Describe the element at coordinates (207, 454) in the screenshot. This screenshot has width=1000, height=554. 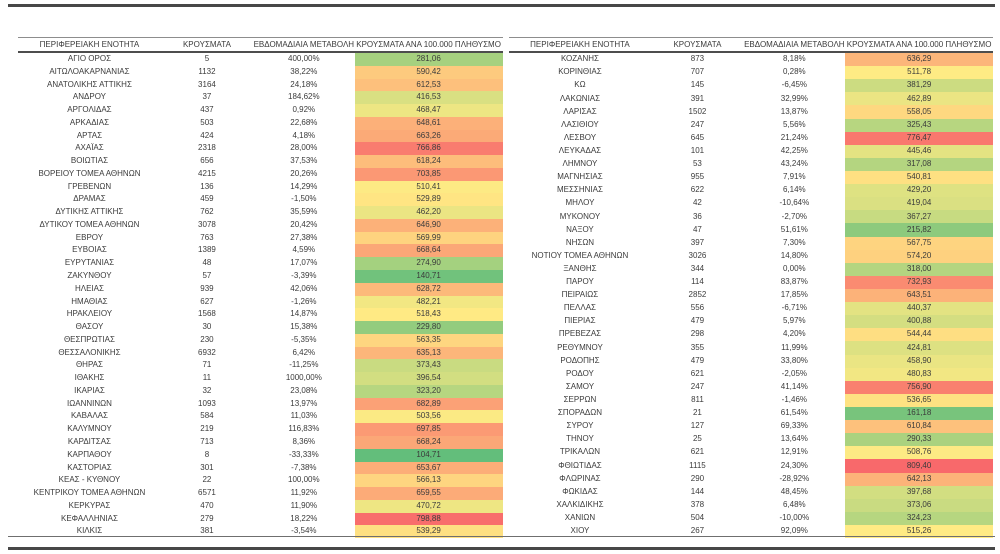
I see `cases-cell: 8` at that location.